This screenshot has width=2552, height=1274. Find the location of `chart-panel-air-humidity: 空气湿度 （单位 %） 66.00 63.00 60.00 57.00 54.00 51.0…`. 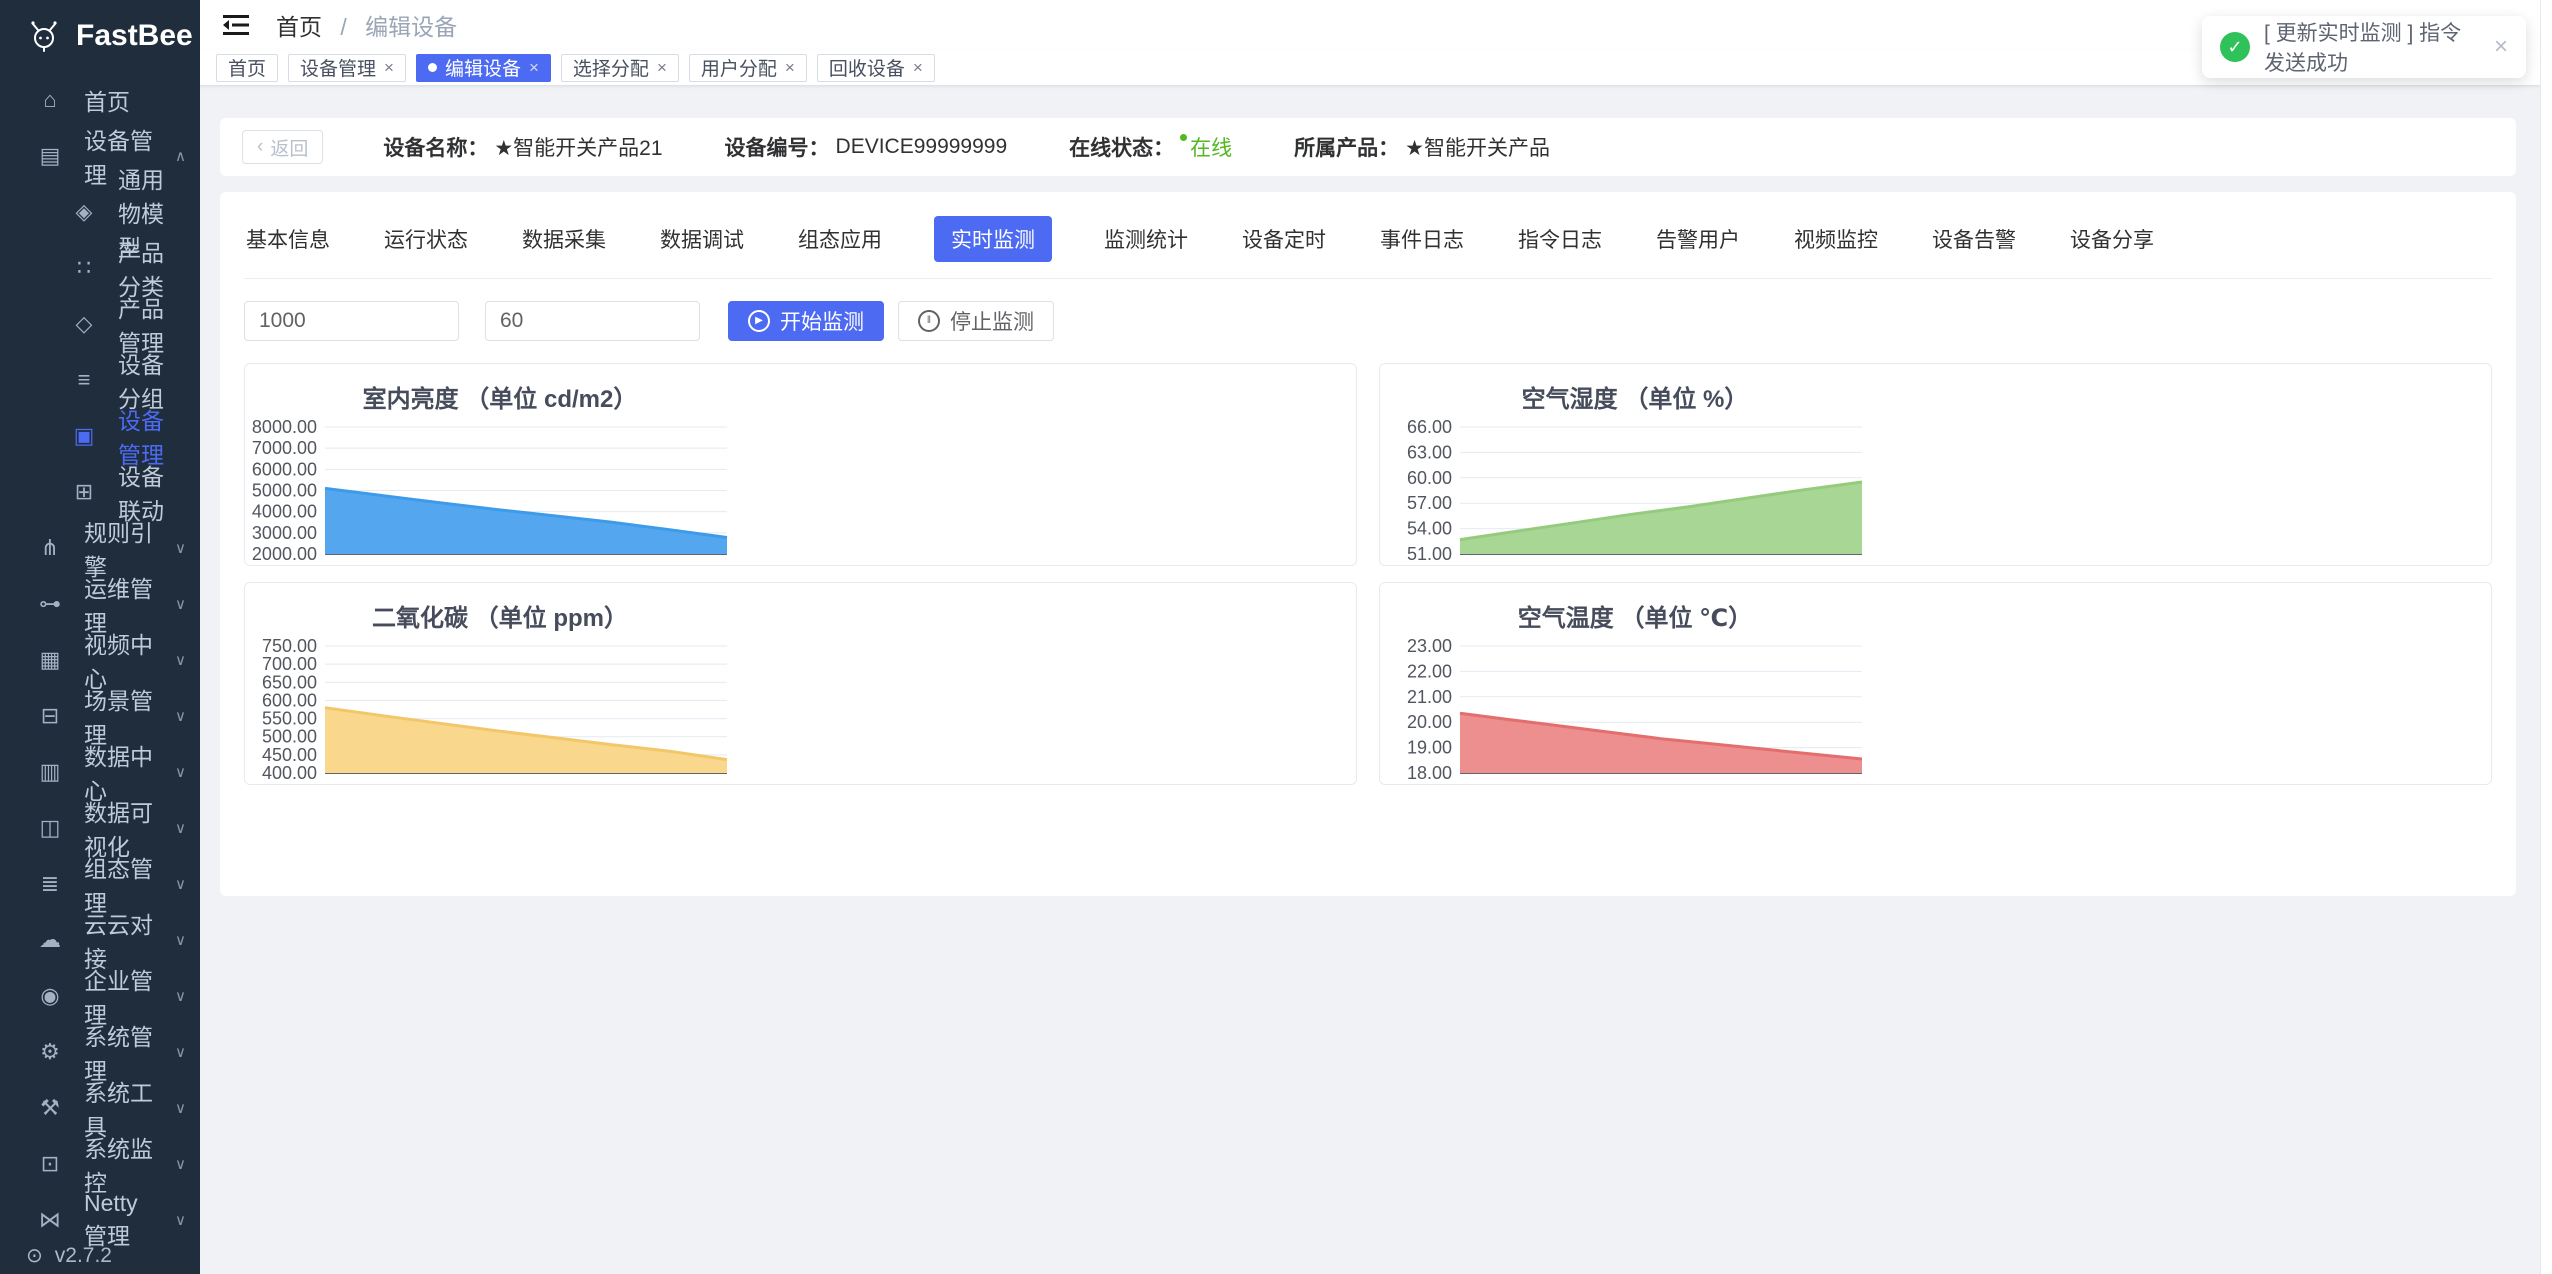

chart-panel-air-humidity: 空气湿度 （单位 %） 66.00 63.00 60.00 57.00 54.00 51.0… is located at coordinates (1935, 464).